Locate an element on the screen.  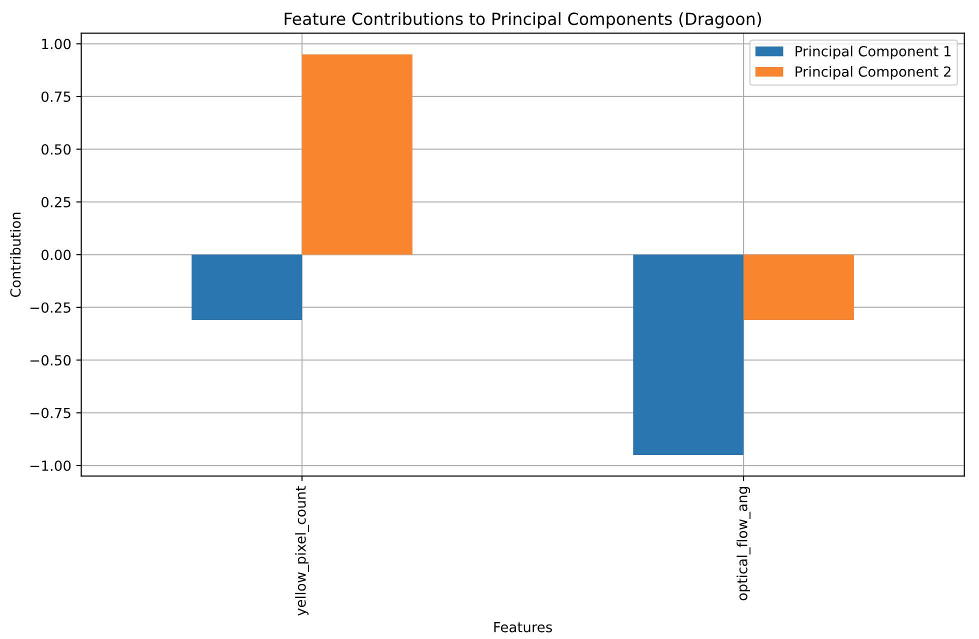
x-axis-title: Features is located at coordinates (523, 627).